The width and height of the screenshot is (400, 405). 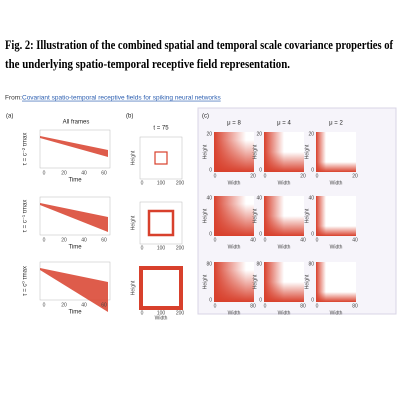 What do you see at coordinates (284, 124) in the screenshot?
I see `column-title: μ = 4` at bounding box center [284, 124].